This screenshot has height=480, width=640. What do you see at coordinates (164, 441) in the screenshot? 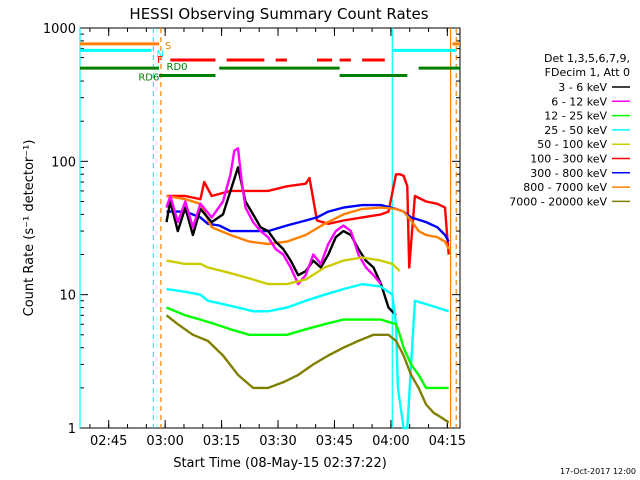
I see `x-tick-label: 03:00` at bounding box center [164, 441].